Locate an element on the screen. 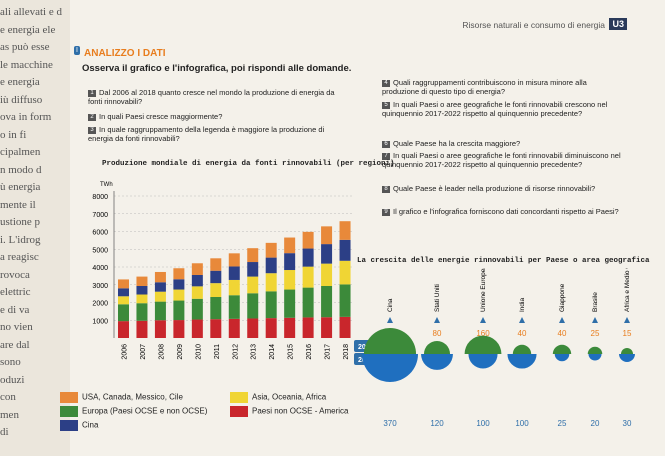 This screenshot has width=665, height=456. x-tick-label: 2013 is located at coordinates (254, 352).